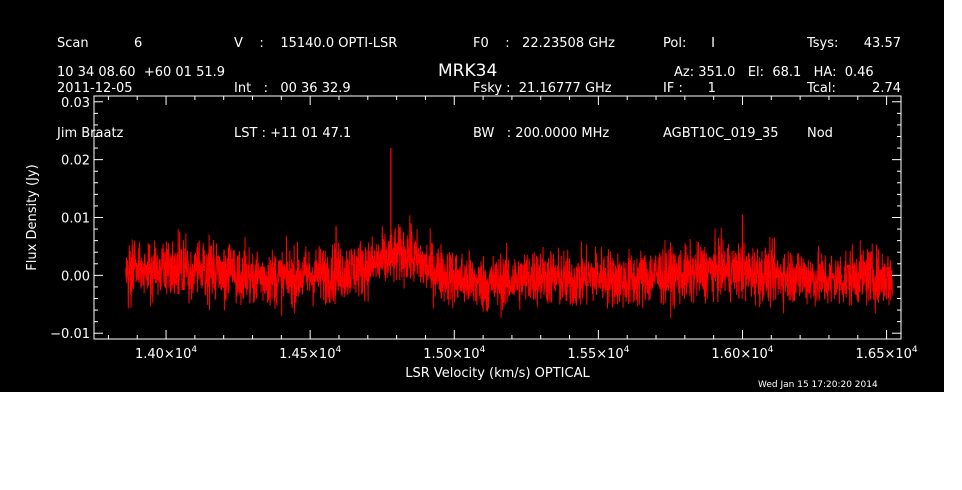  What do you see at coordinates (75, 219) in the screenshot?
I see `y-tick-label: 0.01` at bounding box center [75, 219].